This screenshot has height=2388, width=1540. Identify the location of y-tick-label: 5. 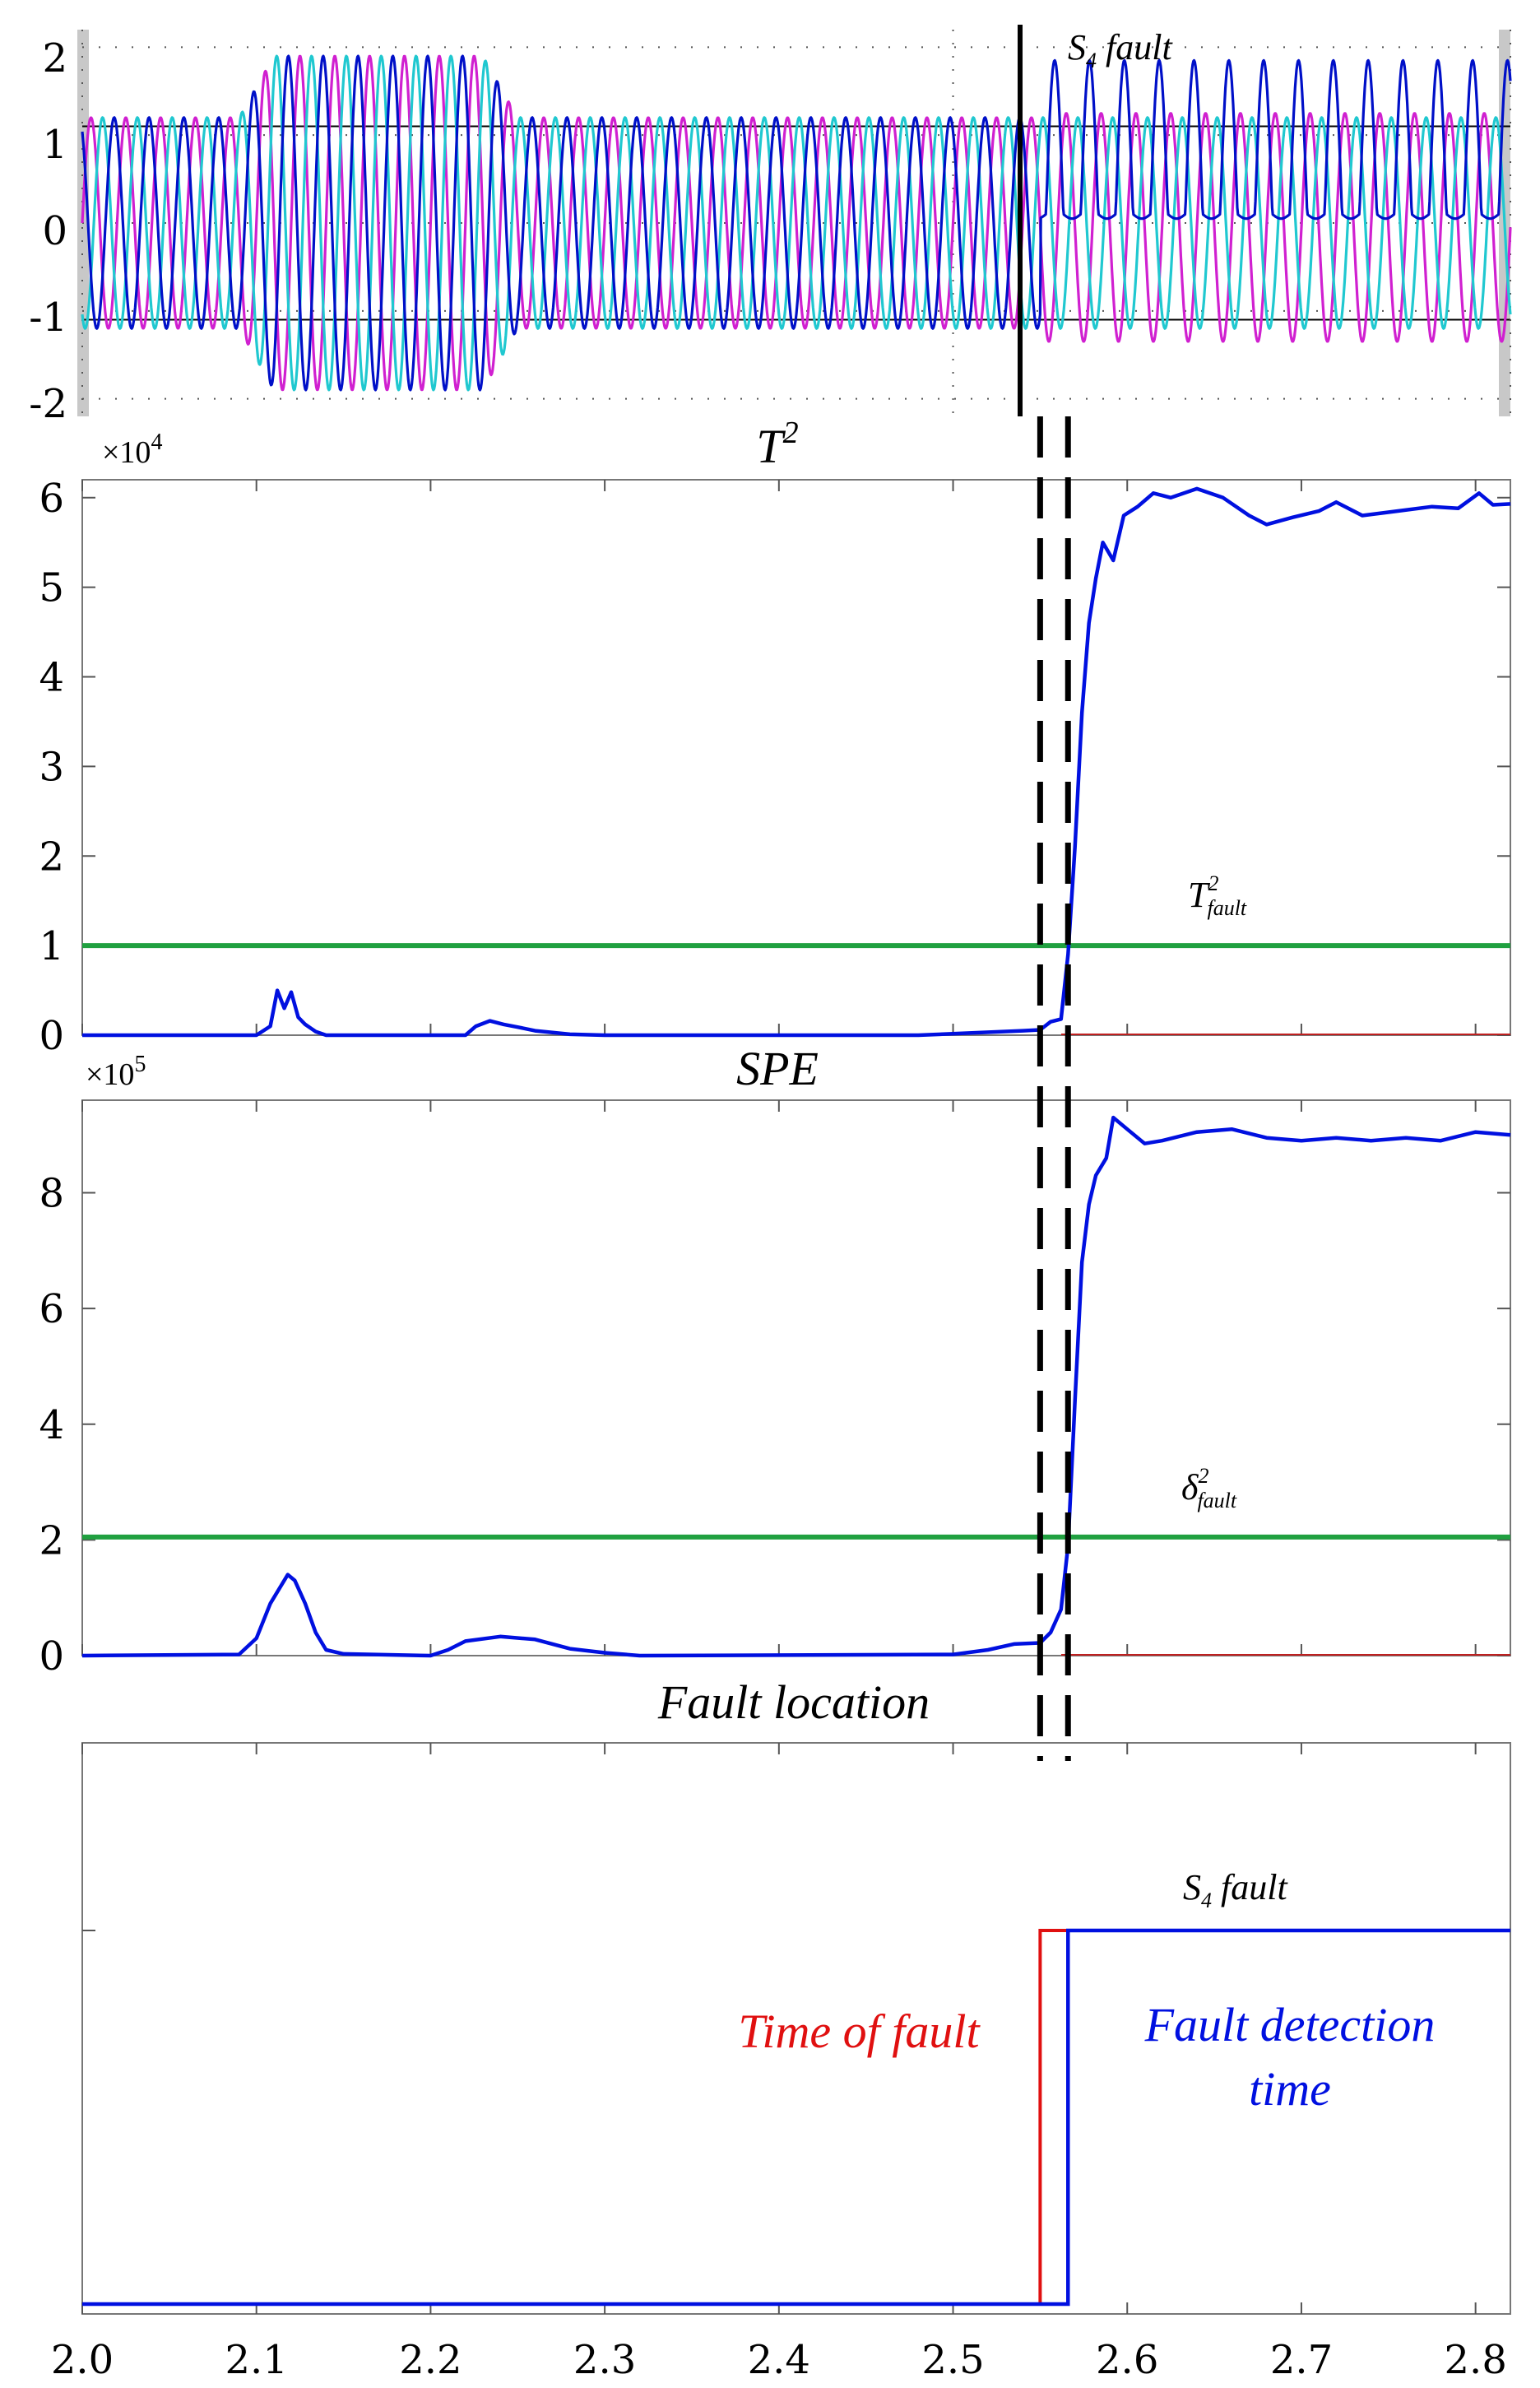
(51, 588).